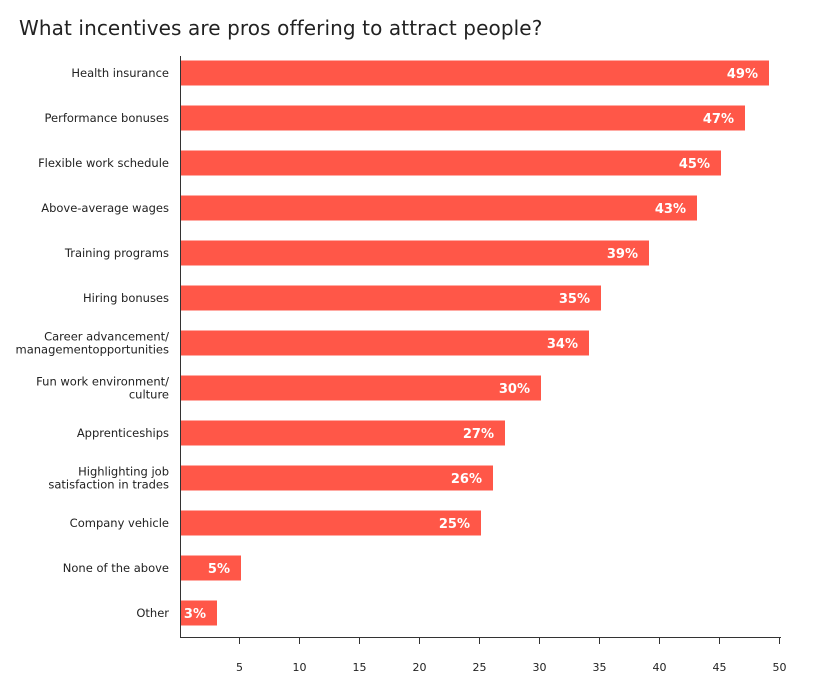 The width and height of the screenshot is (813, 699). Describe the element at coordinates (103, 163) in the screenshot. I see `category-label: Flexible work schedule` at that location.